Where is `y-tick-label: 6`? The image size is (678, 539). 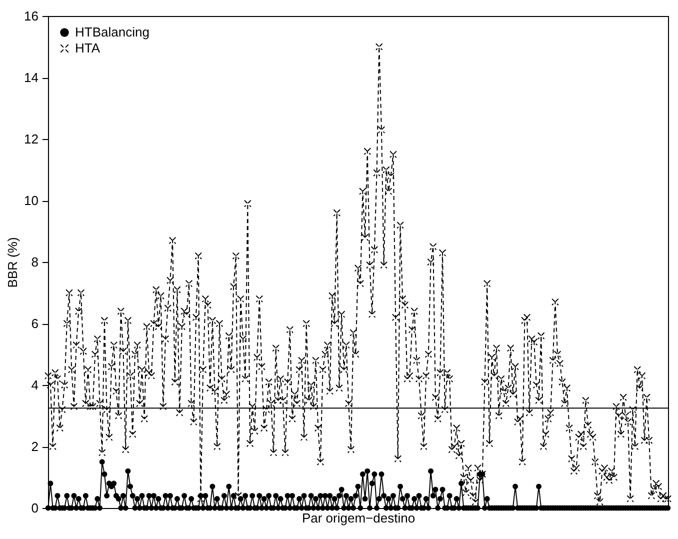
y-tick-label: 6 is located at coordinates (34, 323).